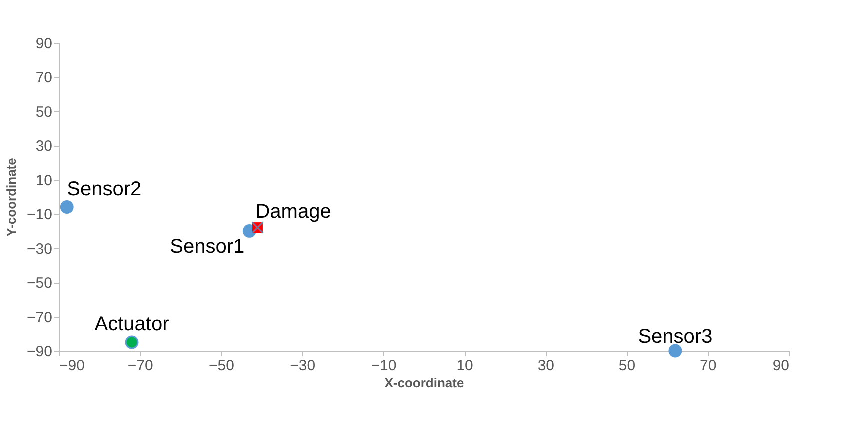 The image size is (865, 426). What do you see at coordinates (424, 383) in the screenshot?
I see `x-axis-title: X-coordinate` at bounding box center [424, 383].